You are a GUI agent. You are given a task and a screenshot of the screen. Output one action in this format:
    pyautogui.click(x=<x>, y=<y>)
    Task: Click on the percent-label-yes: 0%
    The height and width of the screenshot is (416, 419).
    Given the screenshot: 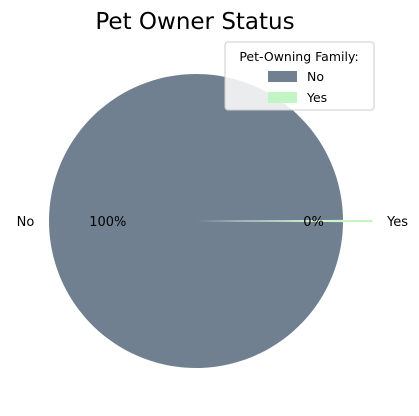 What is the action you would take?
    pyautogui.click(x=313, y=222)
    